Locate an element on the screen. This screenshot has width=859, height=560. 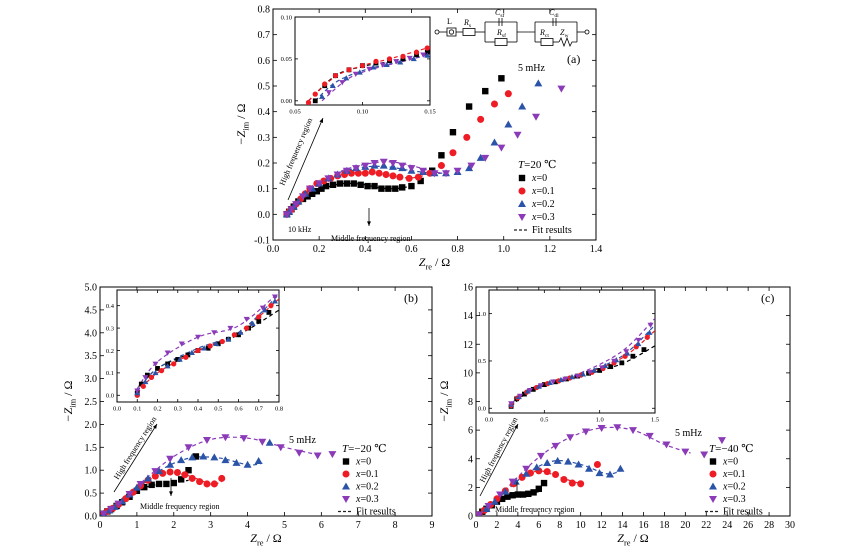
panel-b-axis-xtick-label: 6 is located at coordinates (321, 525).